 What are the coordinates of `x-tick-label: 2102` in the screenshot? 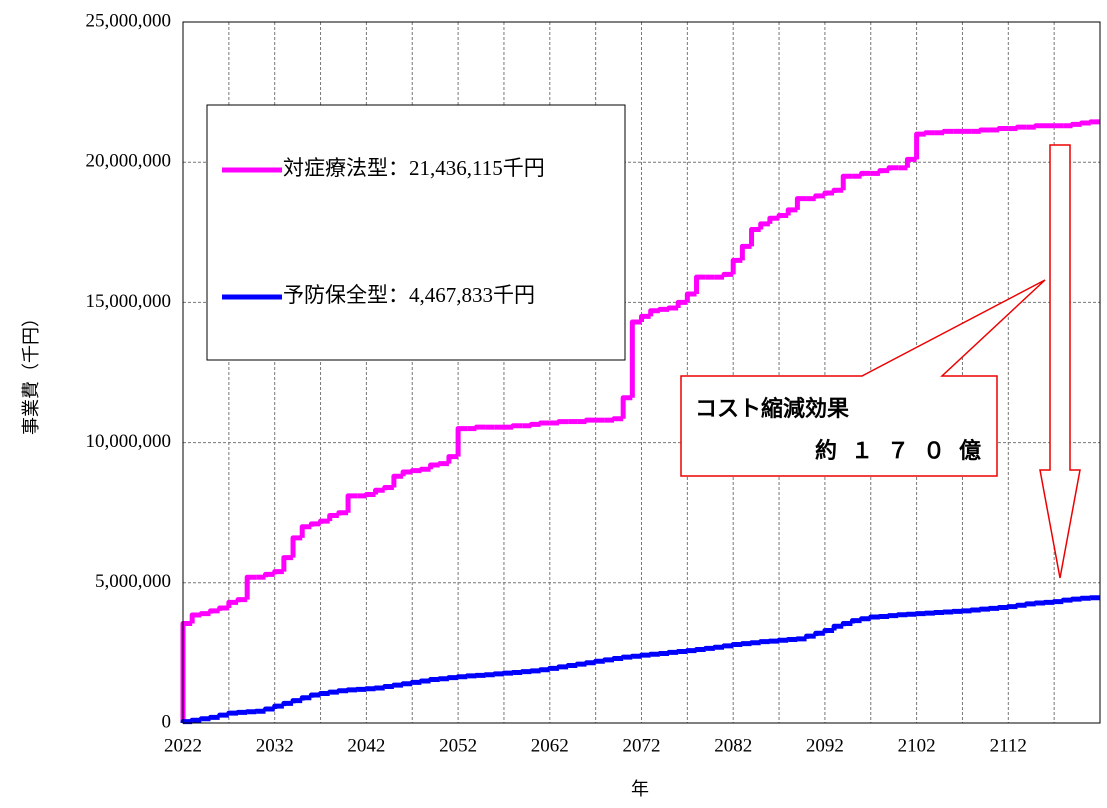 It's located at (917, 745).